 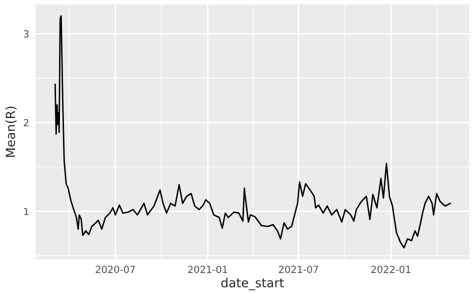 I want to click on x-tick-label: 2022-01, so click(x=390, y=270).